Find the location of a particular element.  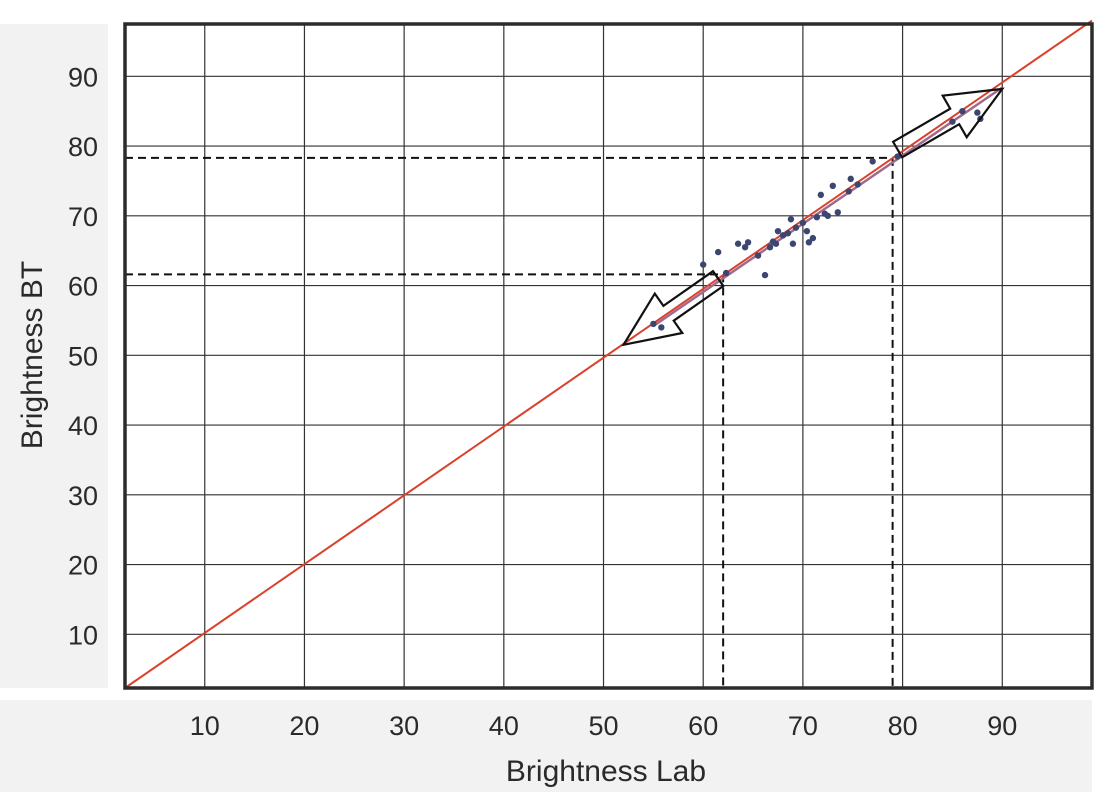

y-tick-label-1: 20 is located at coordinates (83, 566).